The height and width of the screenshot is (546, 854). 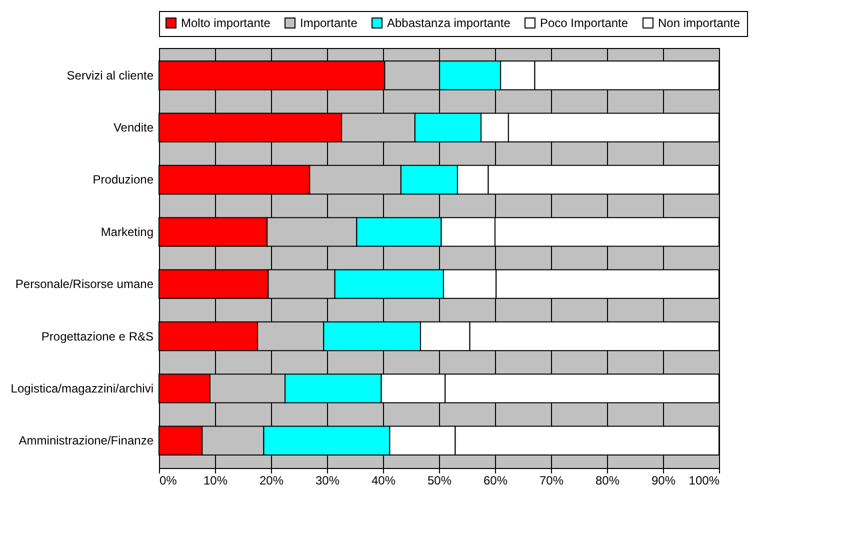 I want to click on x-tick-label: 70%, so click(x=551, y=481).